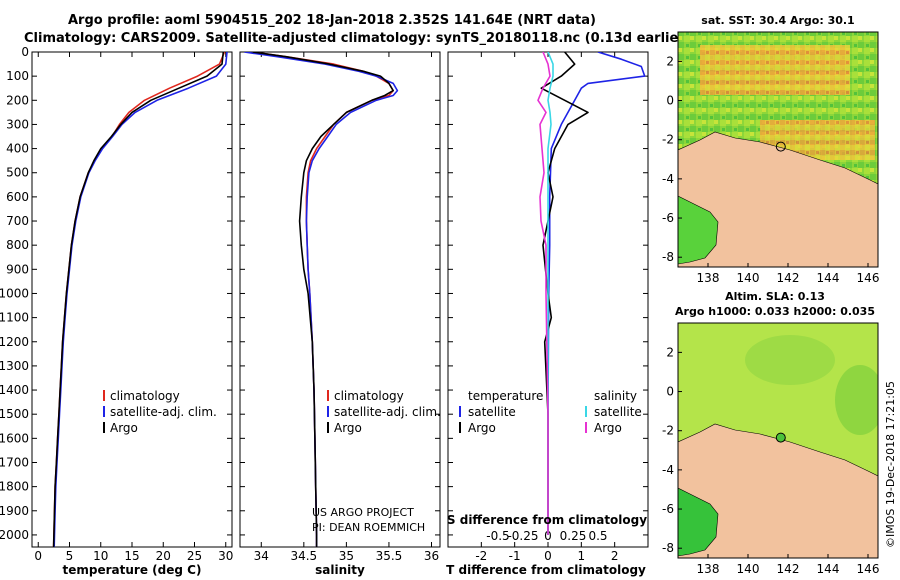  What do you see at coordinates (387, 412) in the screenshot?
I see `legend-label-satellite: satellite-adj. clim.` at bounding box center [387, 412].